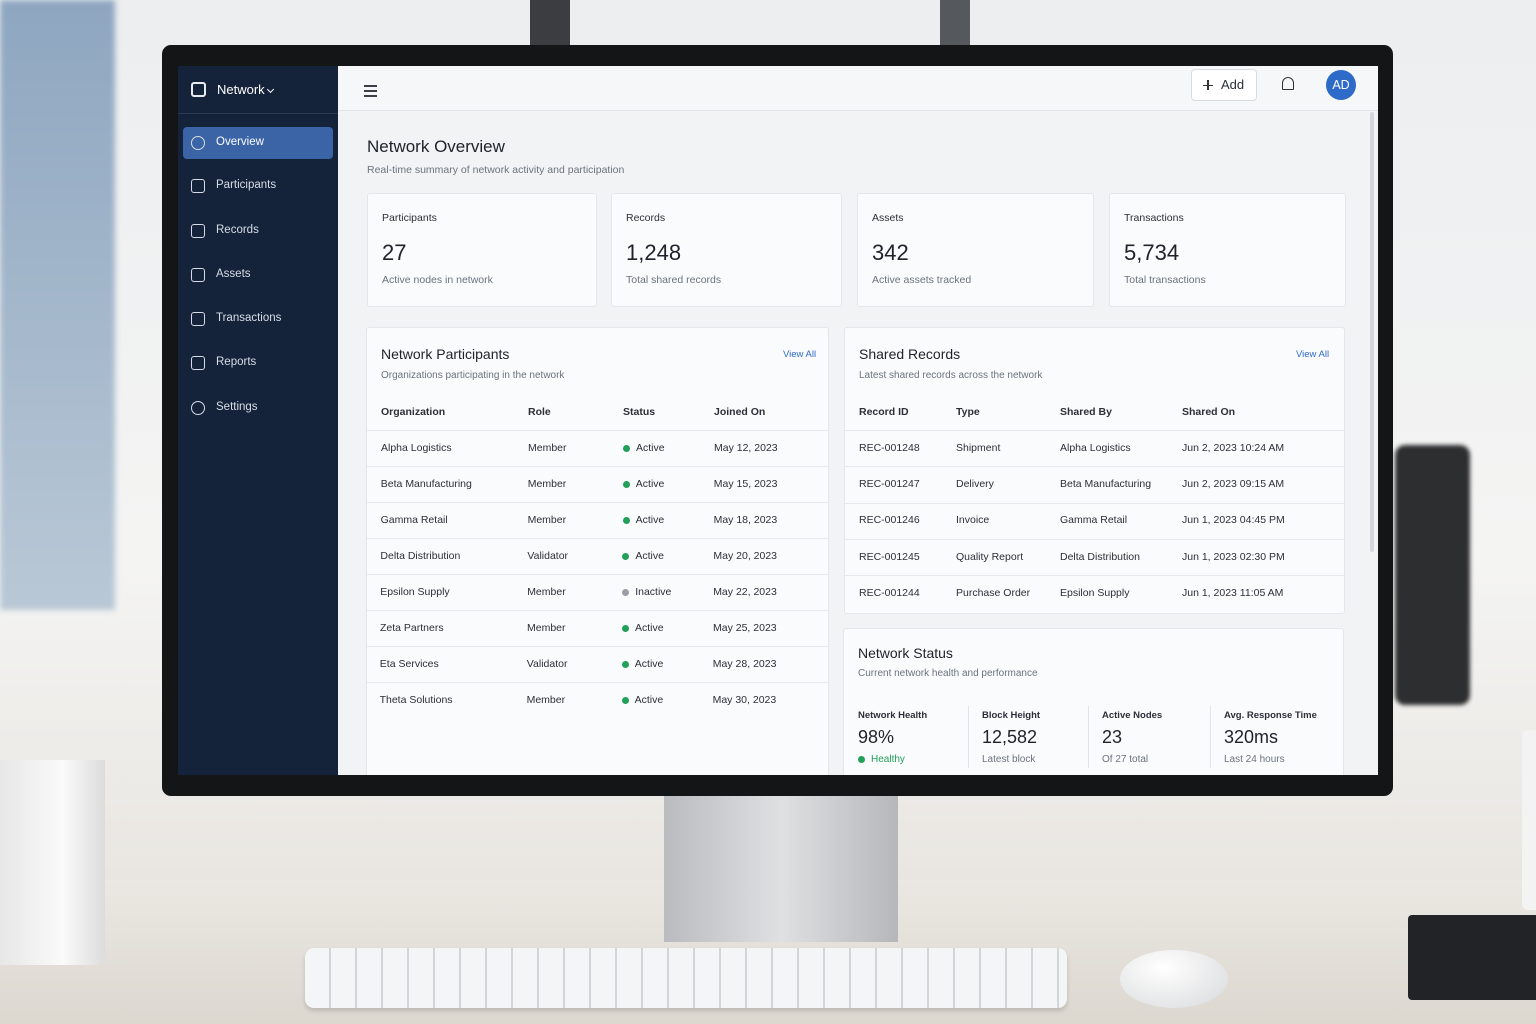 The height and width of the screenshot is (1024, 1536). Describe the element at coordinates (233, 274) in the screenshot. I see `nav-item: Assets` at that location.